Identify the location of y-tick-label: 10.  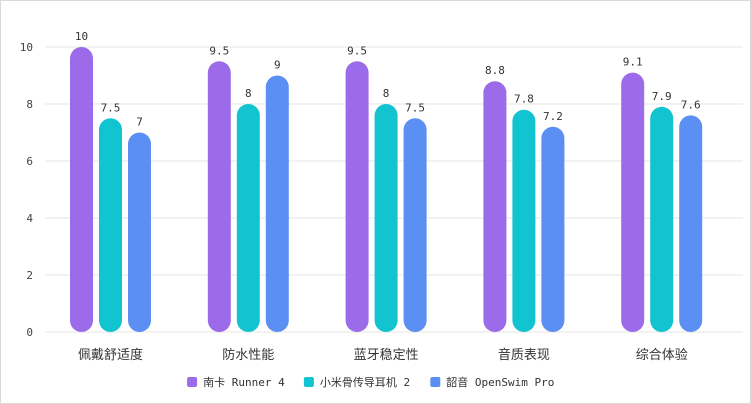
(26, 47).